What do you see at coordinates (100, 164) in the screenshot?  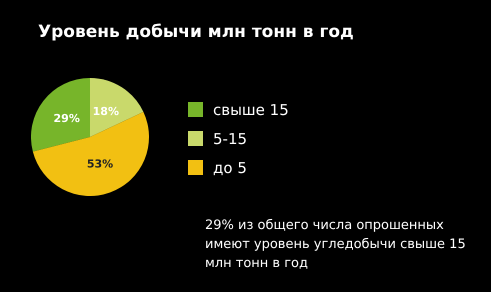 I see `data-label: 53%` at bounding box center [100, 164].